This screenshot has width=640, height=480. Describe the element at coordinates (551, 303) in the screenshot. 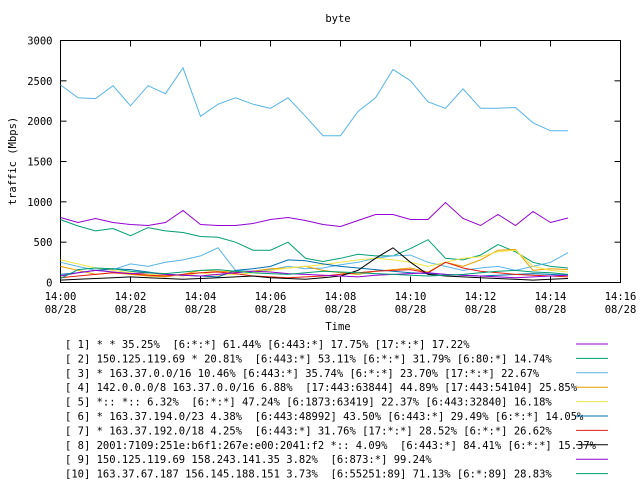

I see `x-tick-label: 14:14 08/28` at that location.